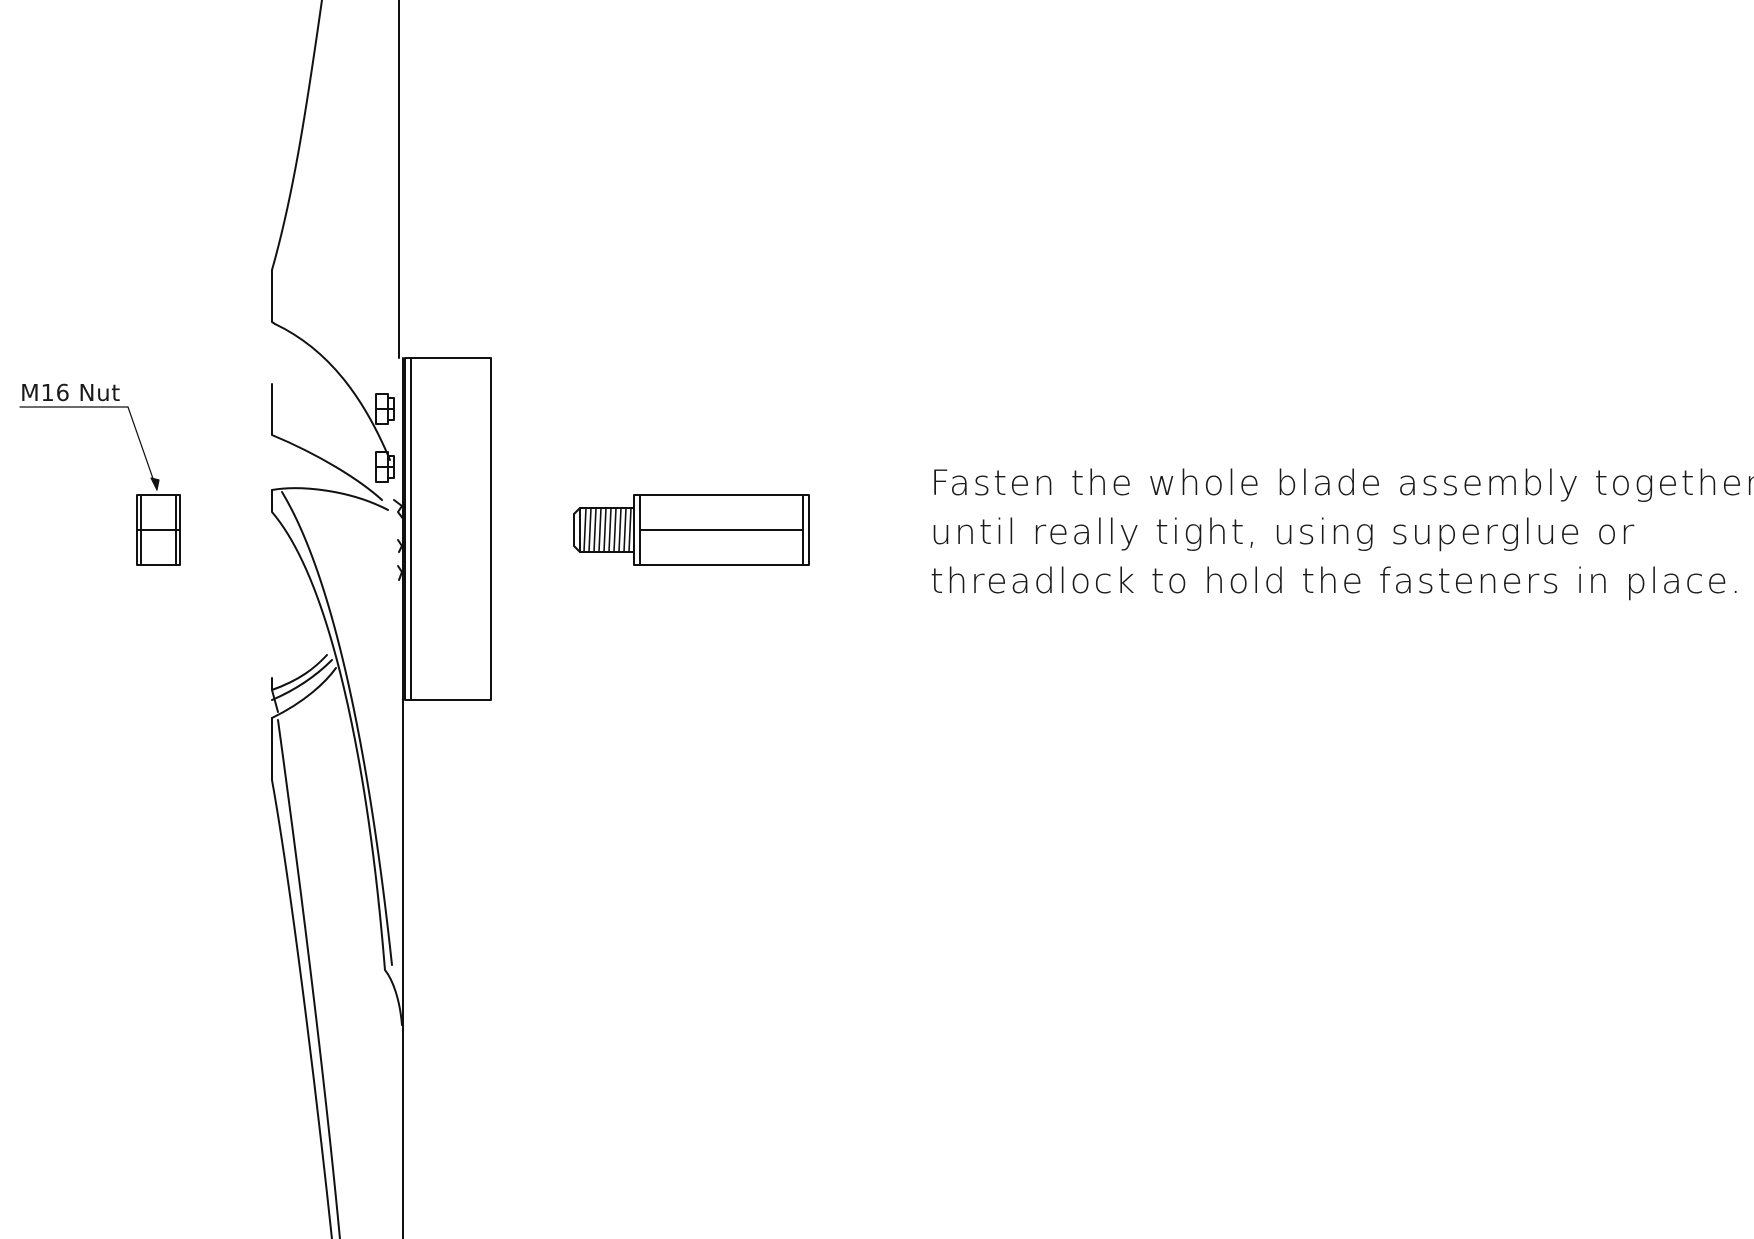 The height and width of the screenshot is (1239, 1754). What do you see at coordinates (1283, 533) in the screenshot?
I see `instruction-line: until really tight, using superglue or` at bounding box center [1283, 533].